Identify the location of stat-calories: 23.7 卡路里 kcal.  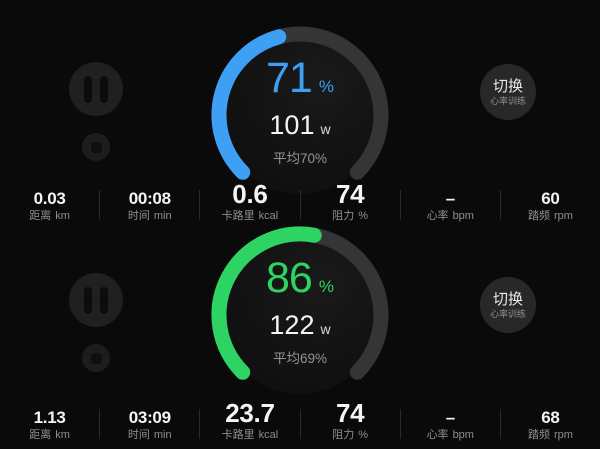
(249, 421).